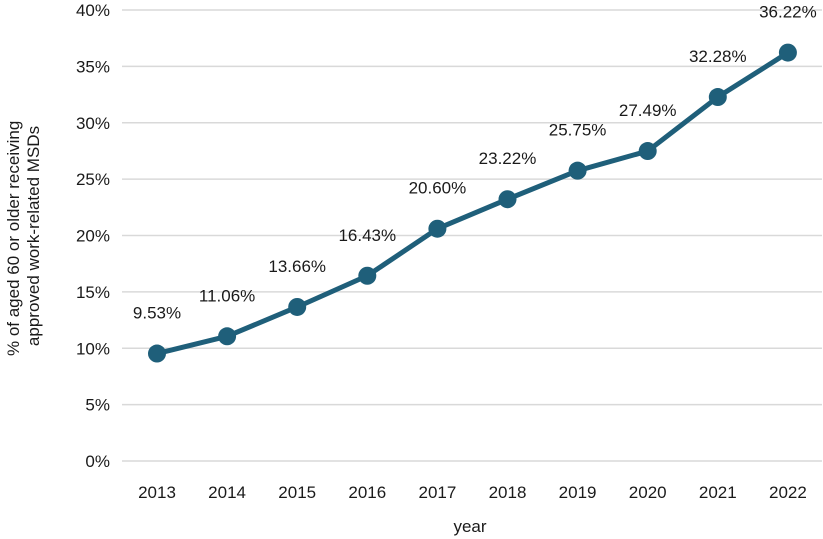  Describe the element at coordinates (97, 461) in the screenshot. I see `y-tick-label: 0%` at that location.